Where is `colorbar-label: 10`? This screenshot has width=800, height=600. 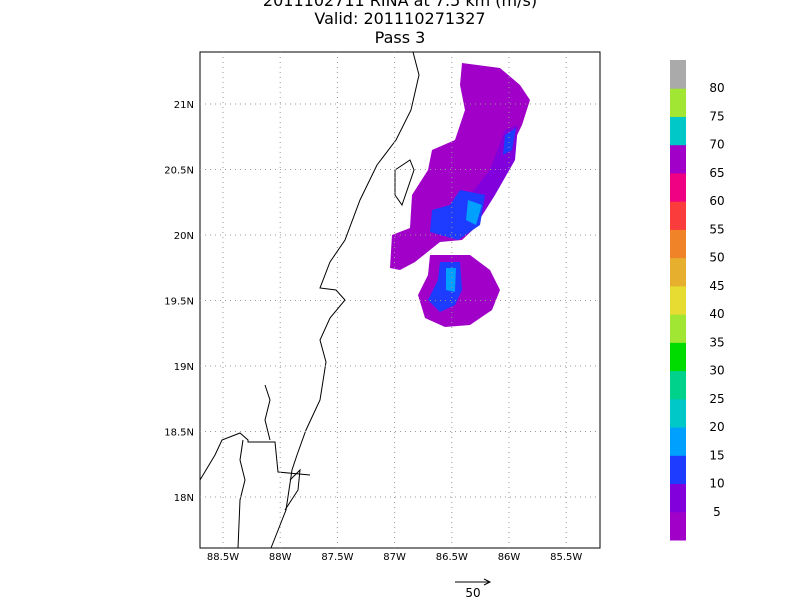
colorbar-label: 10 is located at coordinates (716, 484).